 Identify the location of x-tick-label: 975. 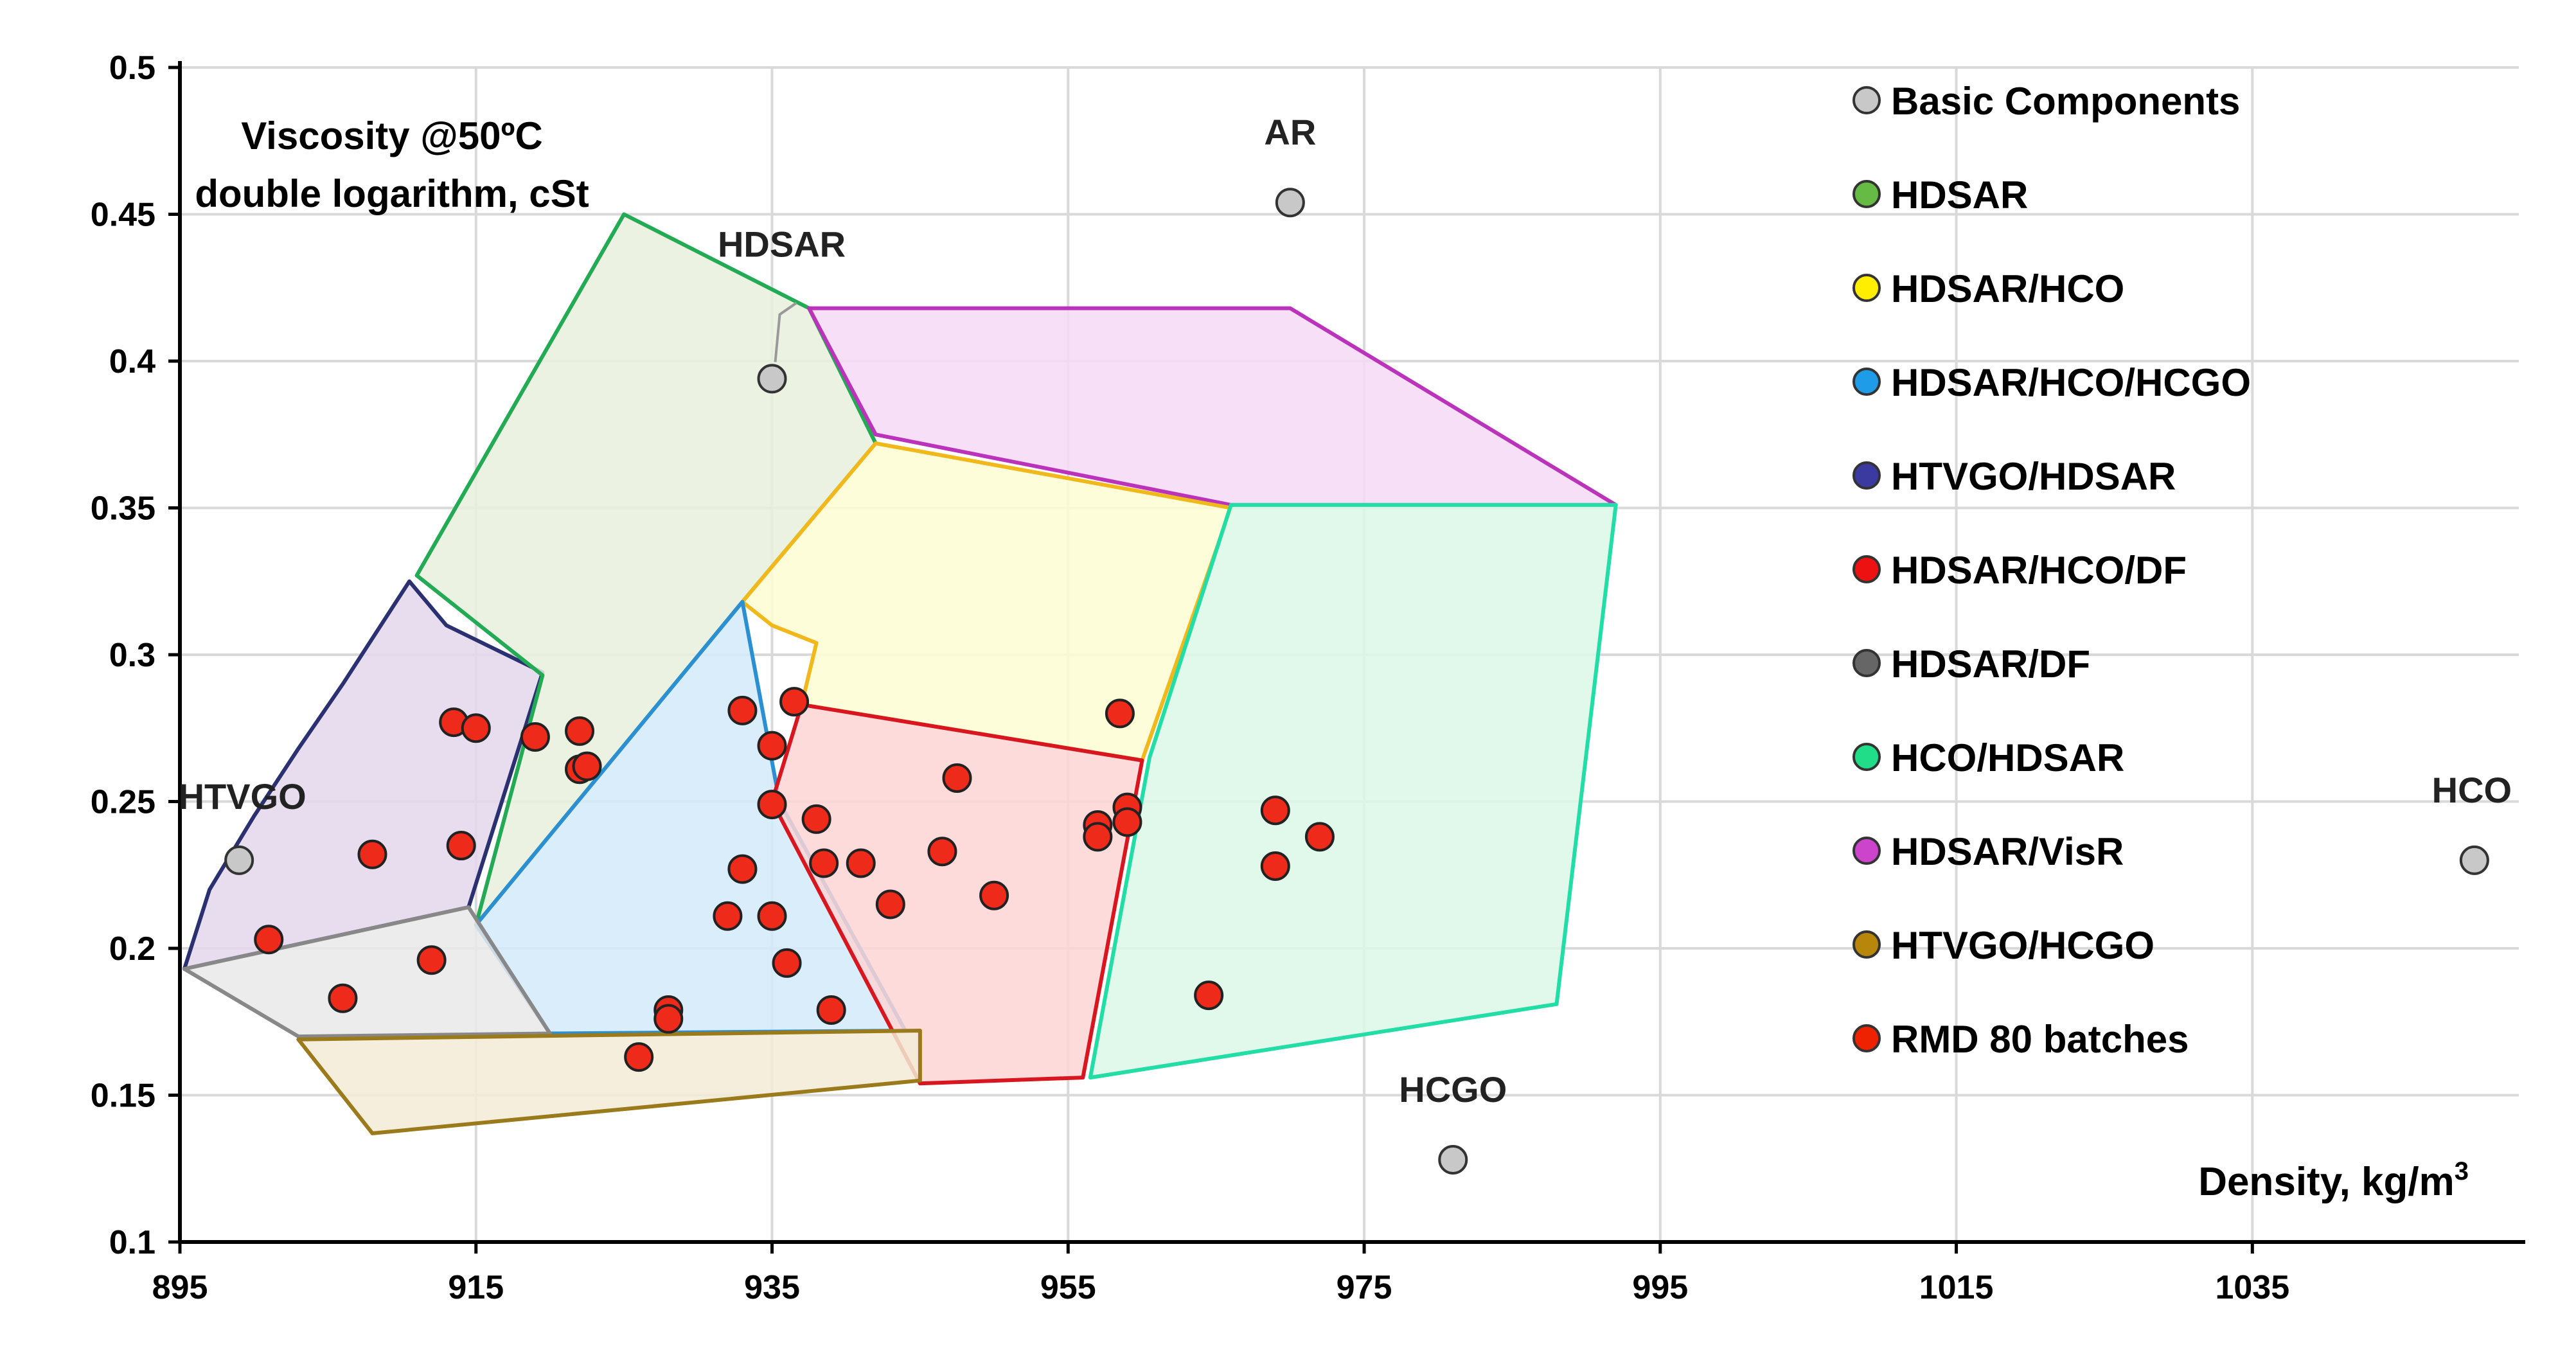
(1365, 1288).